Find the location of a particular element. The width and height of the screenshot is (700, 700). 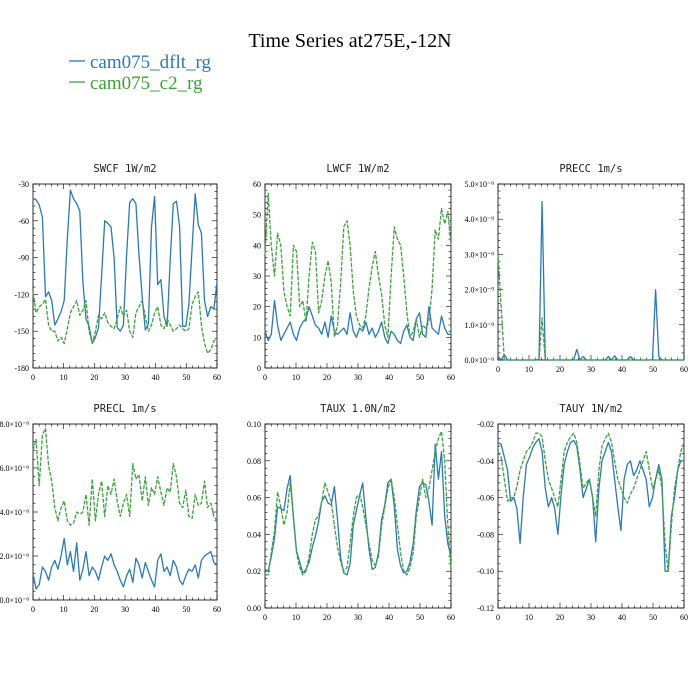

y-tick-label: 3.0×10⁻⁹ is located at coordinates (479, 254).